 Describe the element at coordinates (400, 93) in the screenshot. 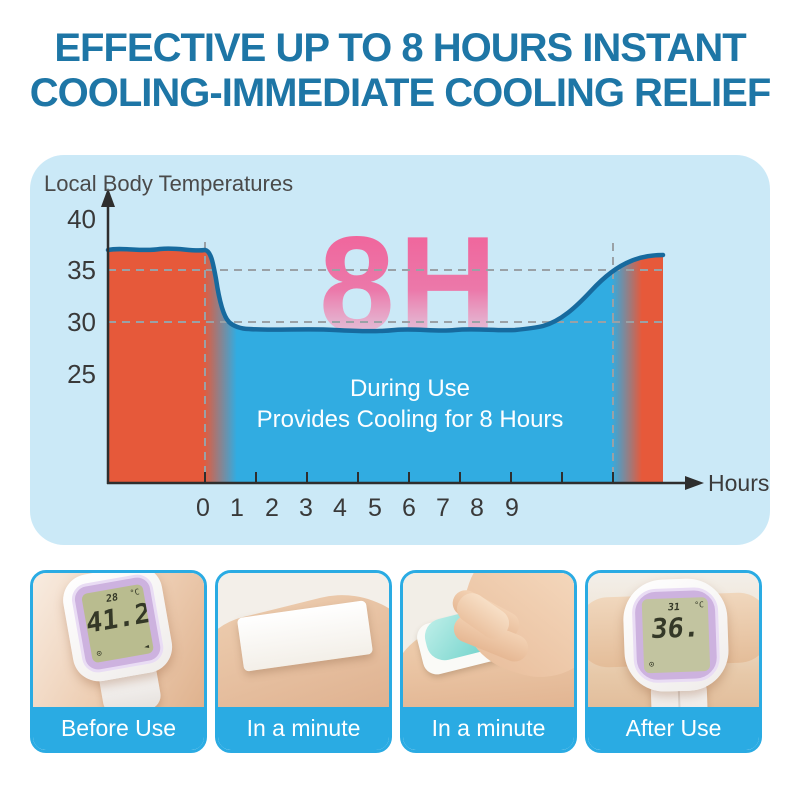

I see `page-title-line2: COOLING-IMMEDIATE COOLING RELIEF` at that location.